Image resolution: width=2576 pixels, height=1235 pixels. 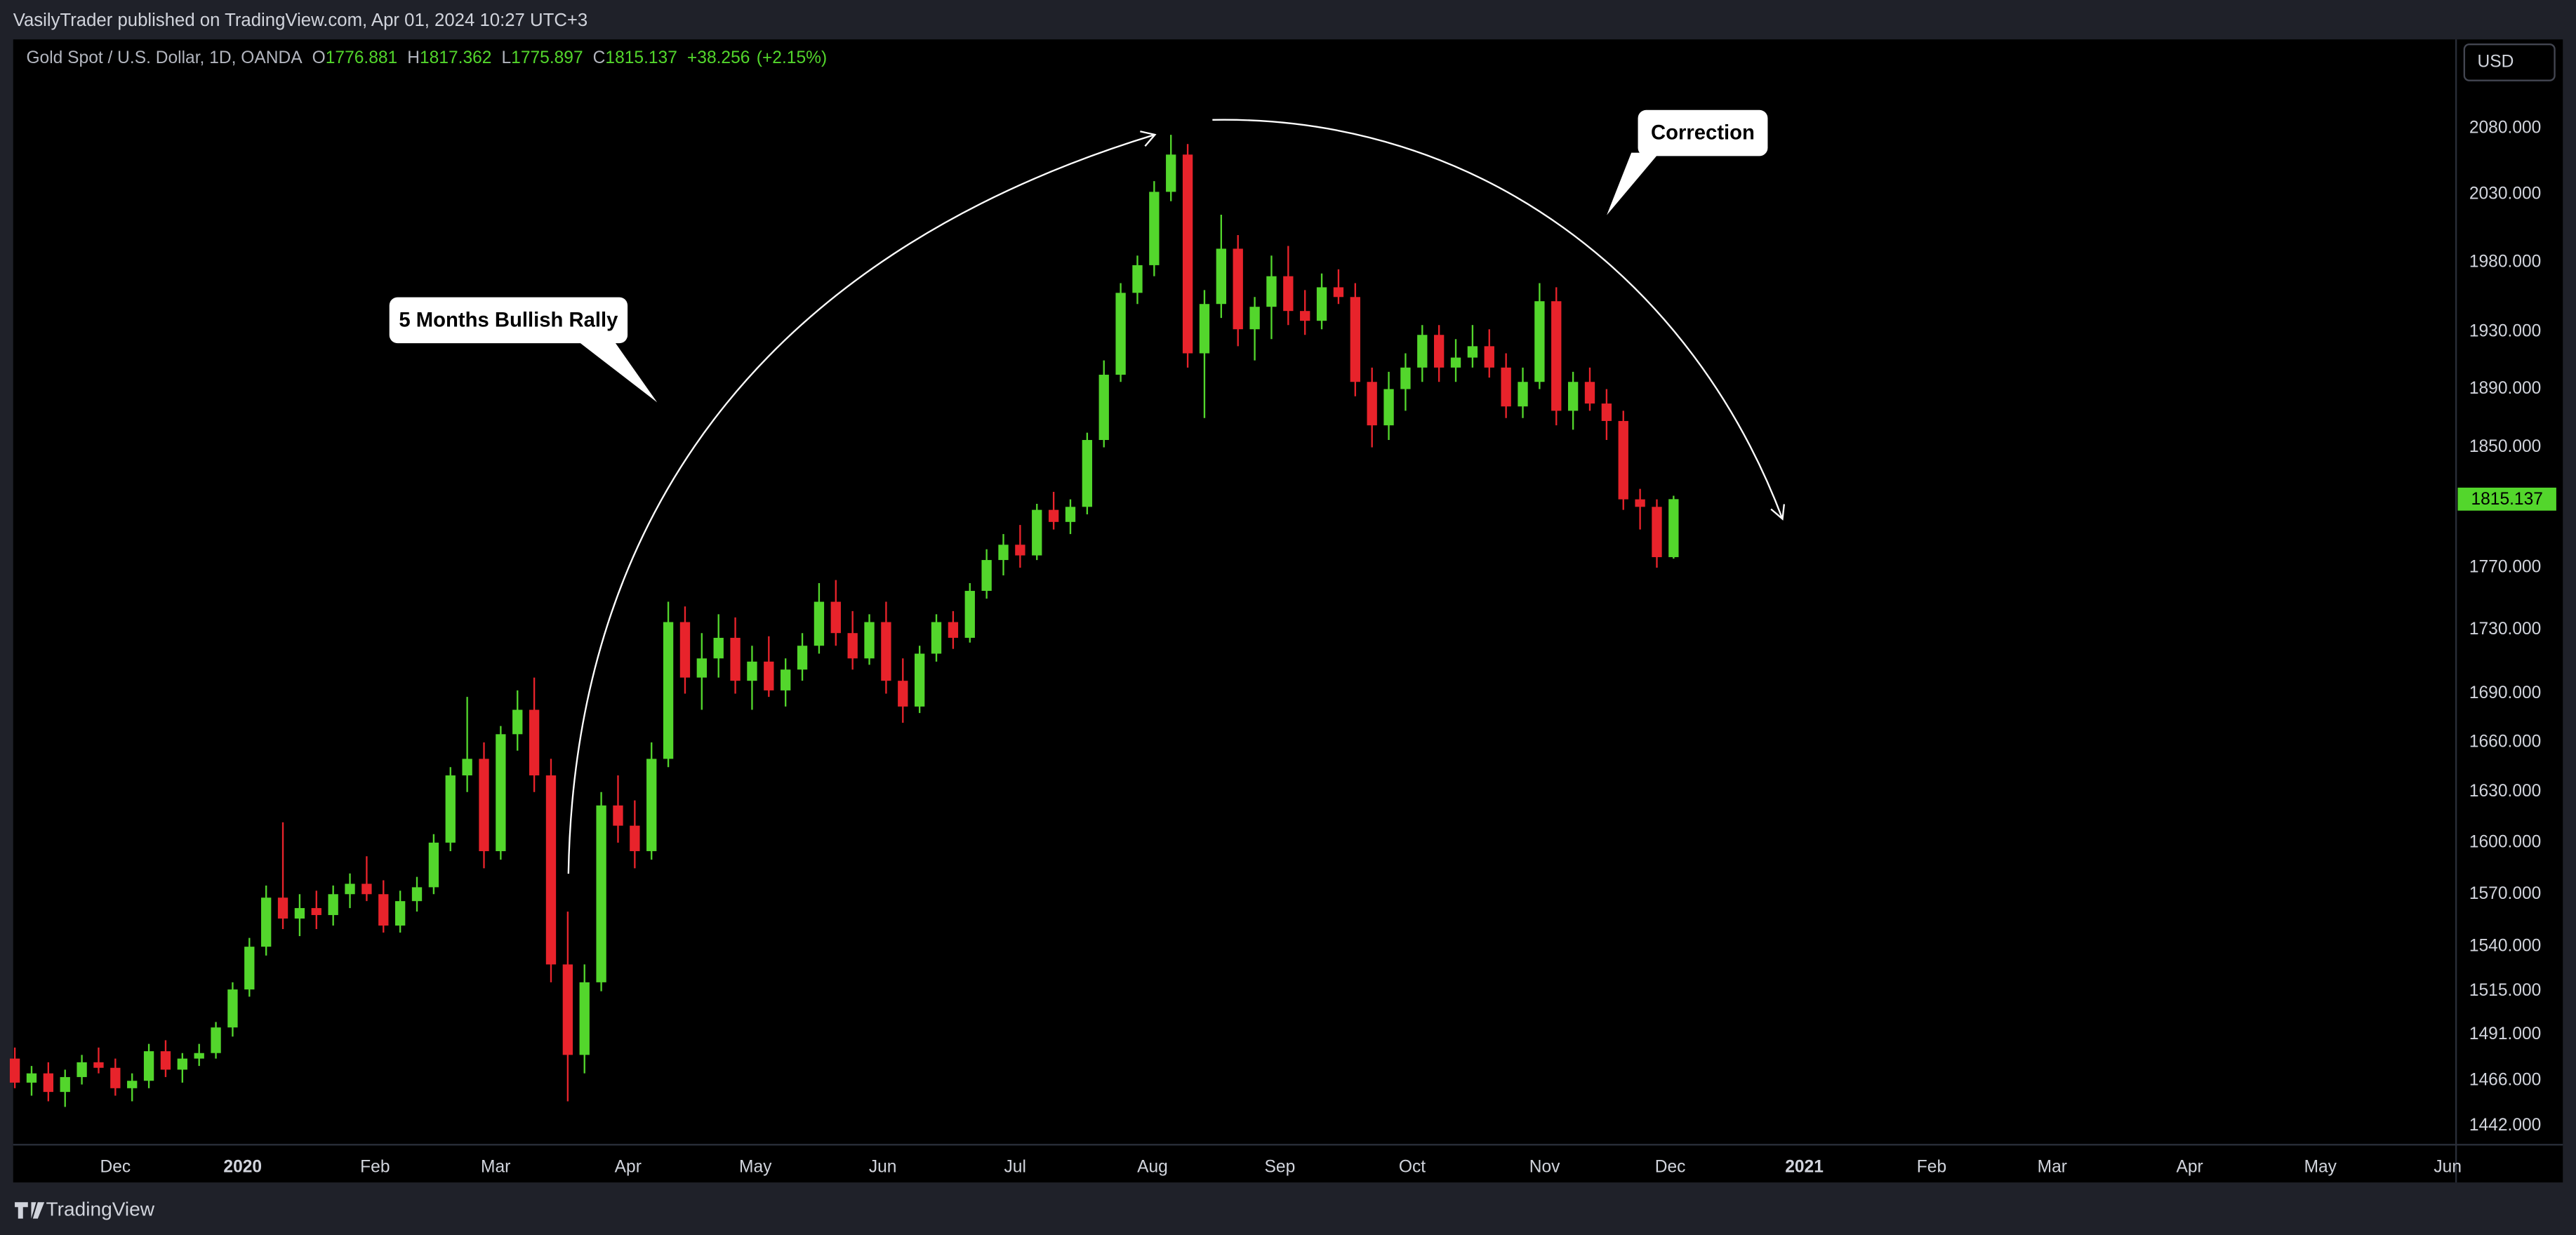 I want to click on x-tick-label: Jun, so click(x=883, y=1167).